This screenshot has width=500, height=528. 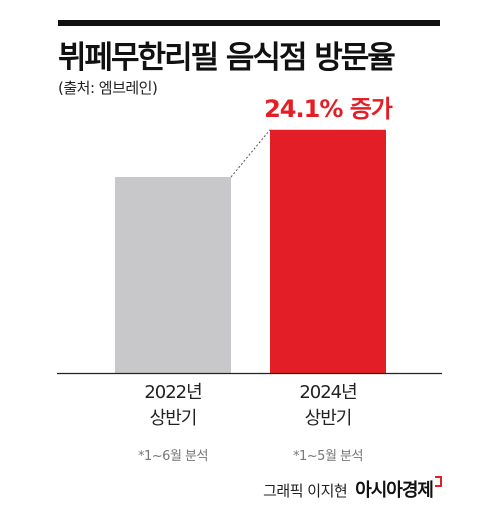 I want to click on category-label-1-line-2: 상반기, so click(x=173, y=418).